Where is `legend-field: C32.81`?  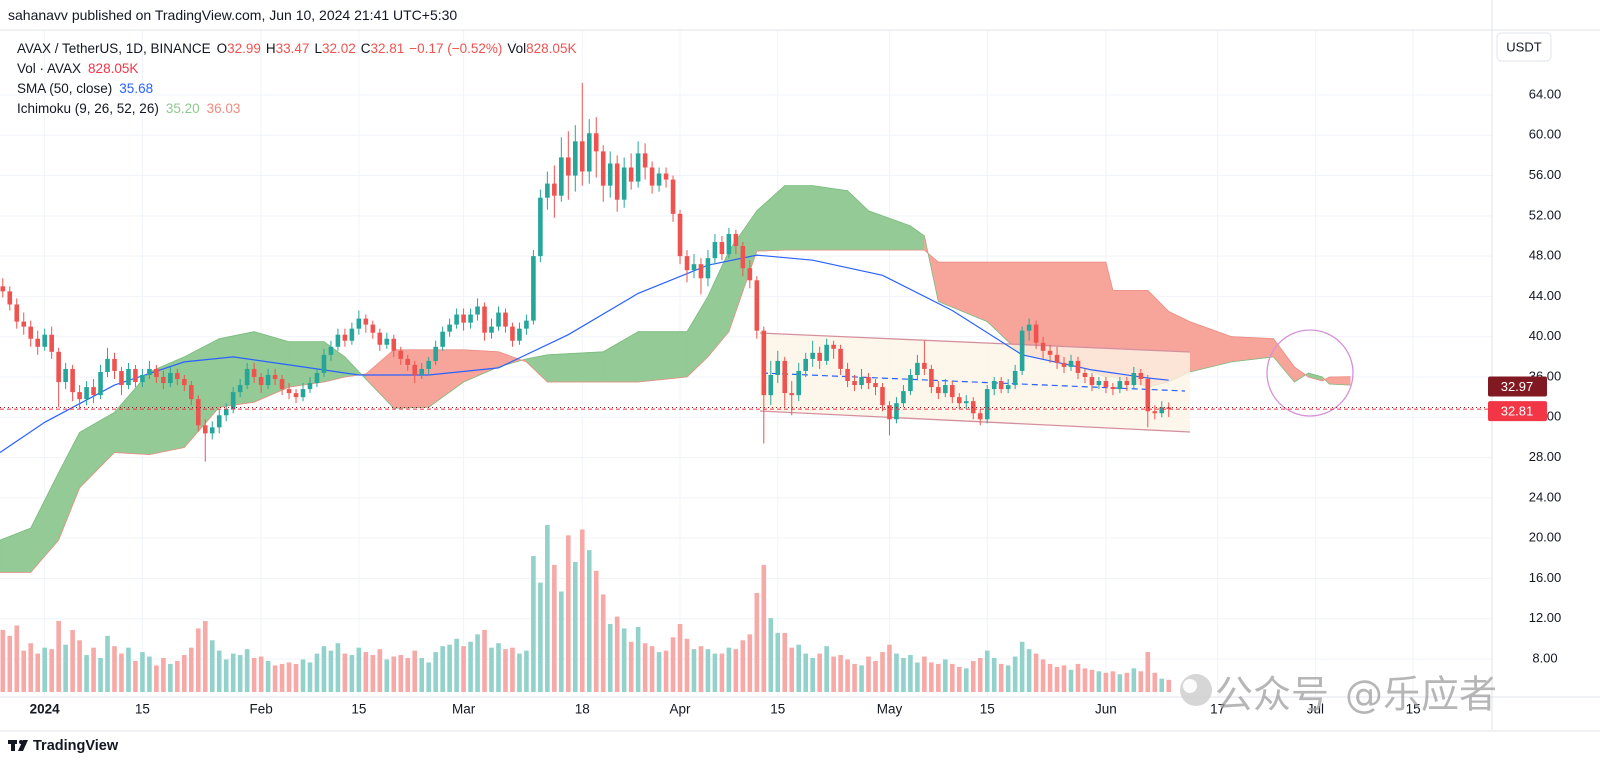 legend-field: C32.81 is located at coordinates (383, 48).